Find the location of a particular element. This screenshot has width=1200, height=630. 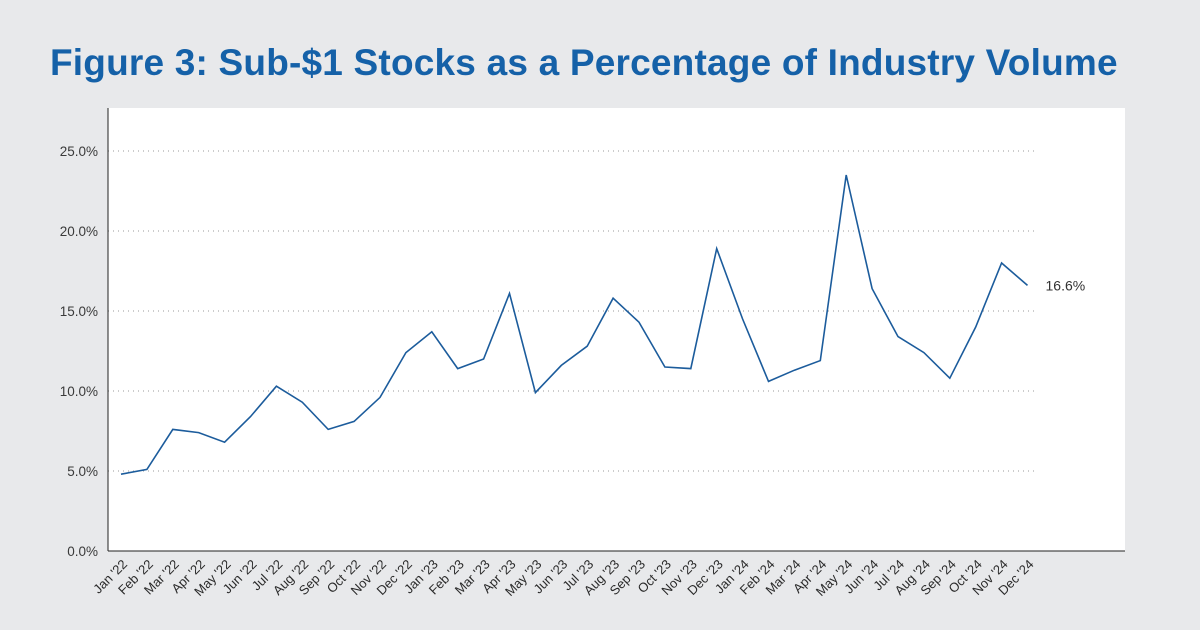

annotations: 16.6% is located at coordinates (1066, 285).